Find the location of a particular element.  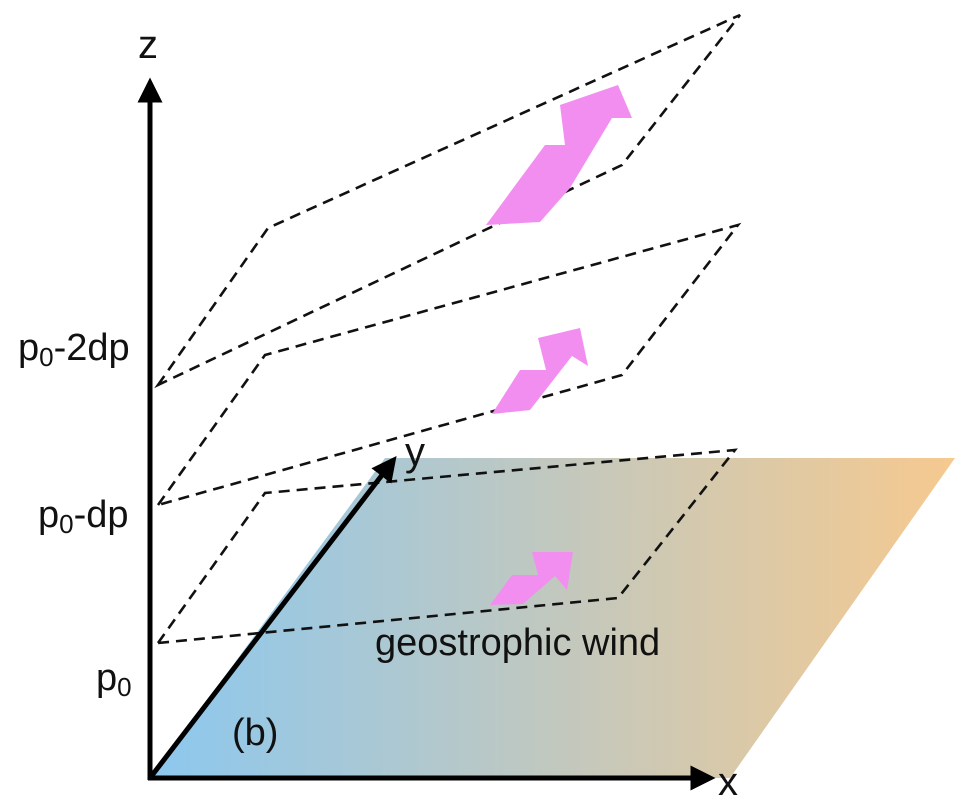

panel-tag: (b) is located at coordinates (255, 733).